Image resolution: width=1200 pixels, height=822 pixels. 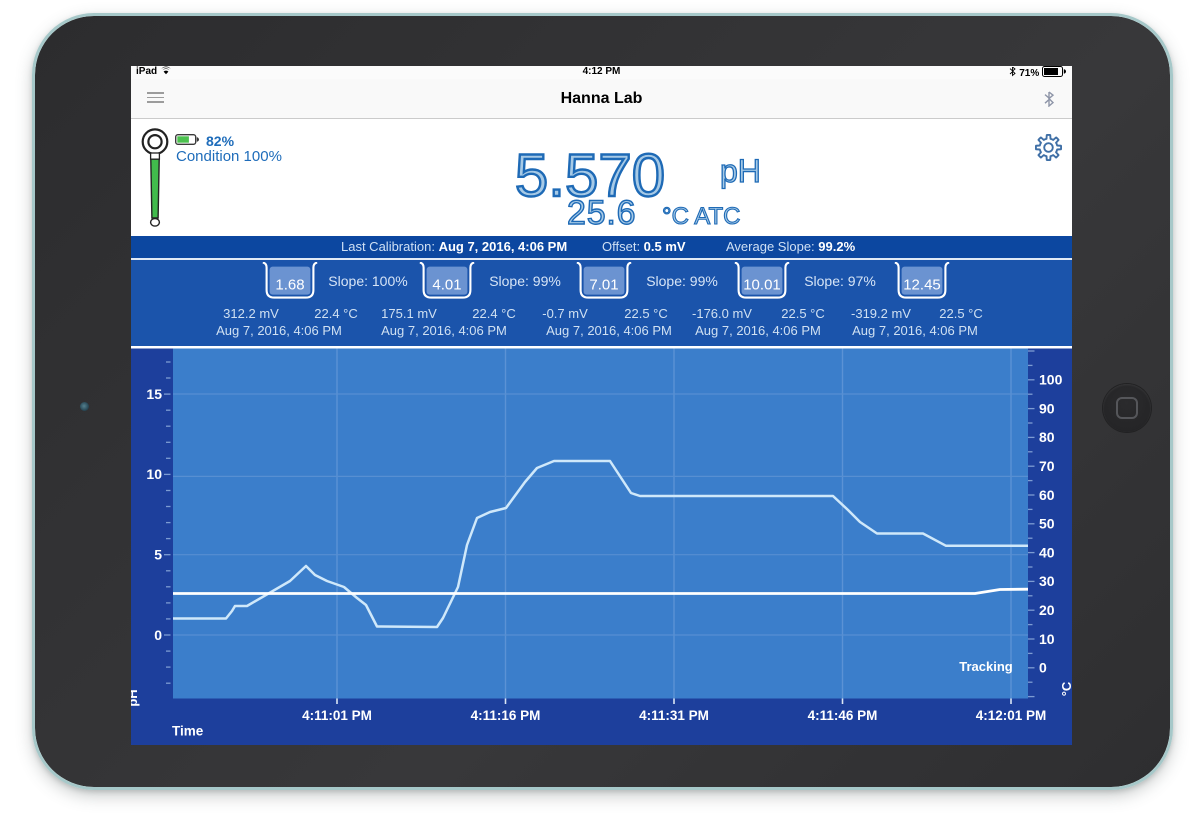 What do you see at coordinates (674, 715) in the screenshot?
I see `svg-text: 4:11:31 PM` at bounding box center [674, 715].